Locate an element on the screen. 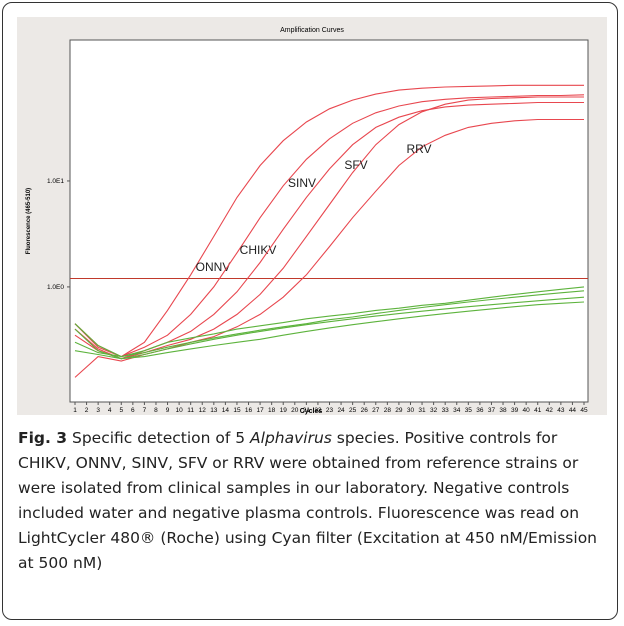 This screenshot has width=624, height=626. x-tick-label: 18 is located at coordinates (272, 410).